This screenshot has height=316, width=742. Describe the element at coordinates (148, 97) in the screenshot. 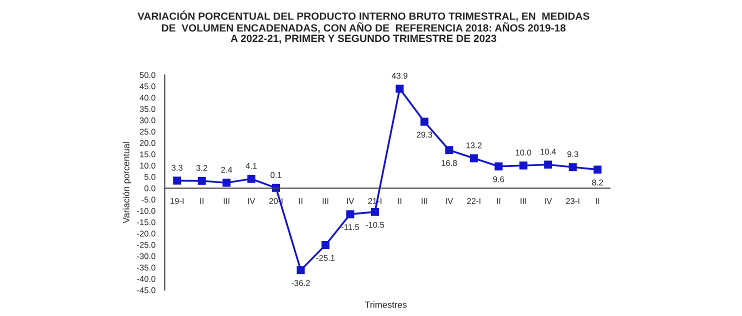

I see `y-tick-label: 40.0` at that location.